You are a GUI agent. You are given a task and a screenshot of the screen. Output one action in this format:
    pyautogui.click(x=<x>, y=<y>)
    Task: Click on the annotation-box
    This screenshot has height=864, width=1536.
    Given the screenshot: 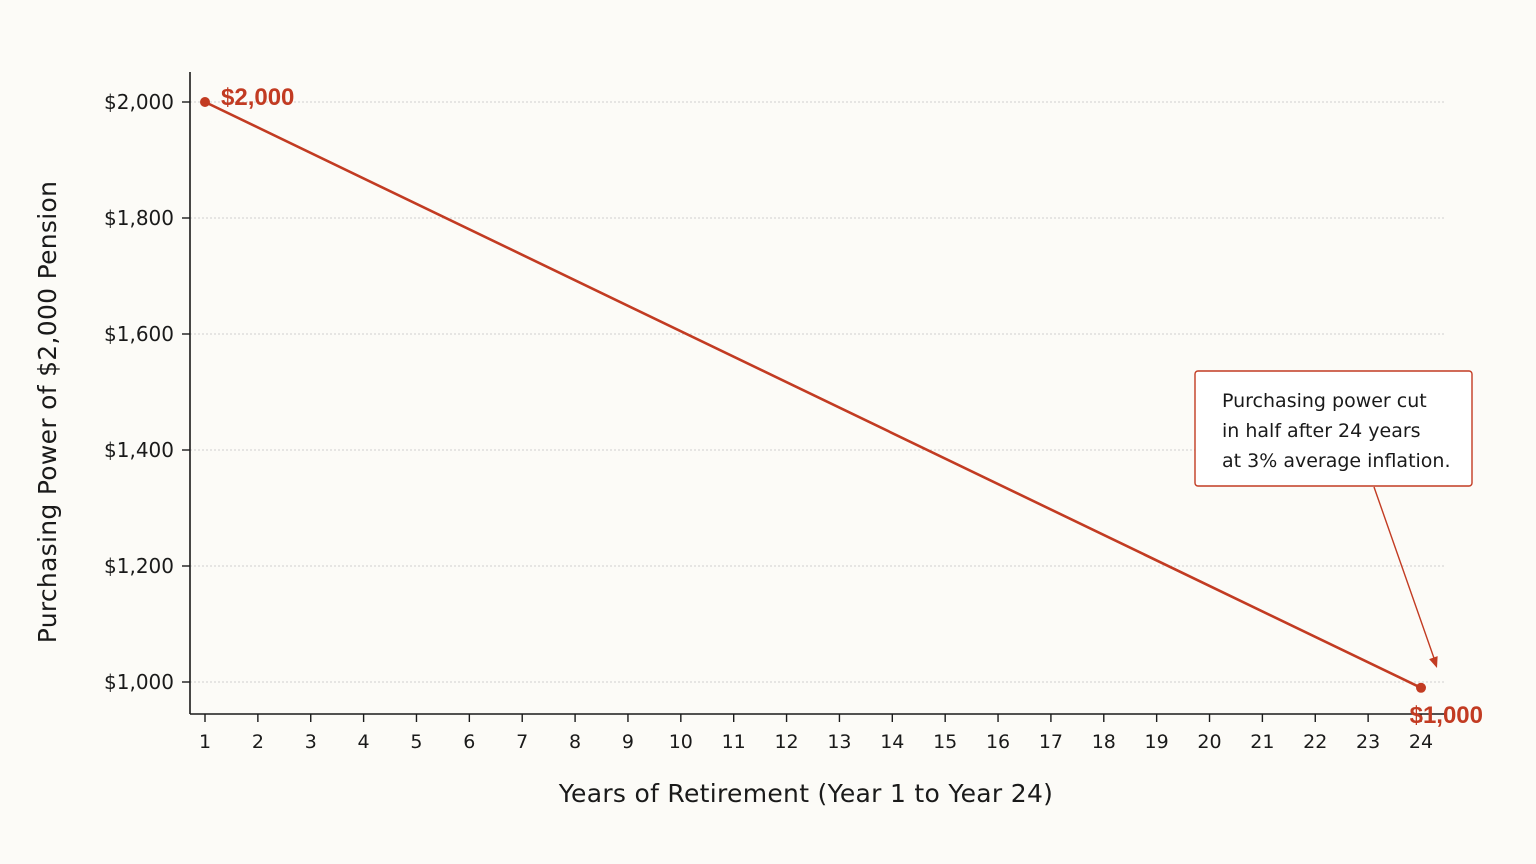 What is the action you would take?
    pyautogui.click(x=1333, y=428)
    